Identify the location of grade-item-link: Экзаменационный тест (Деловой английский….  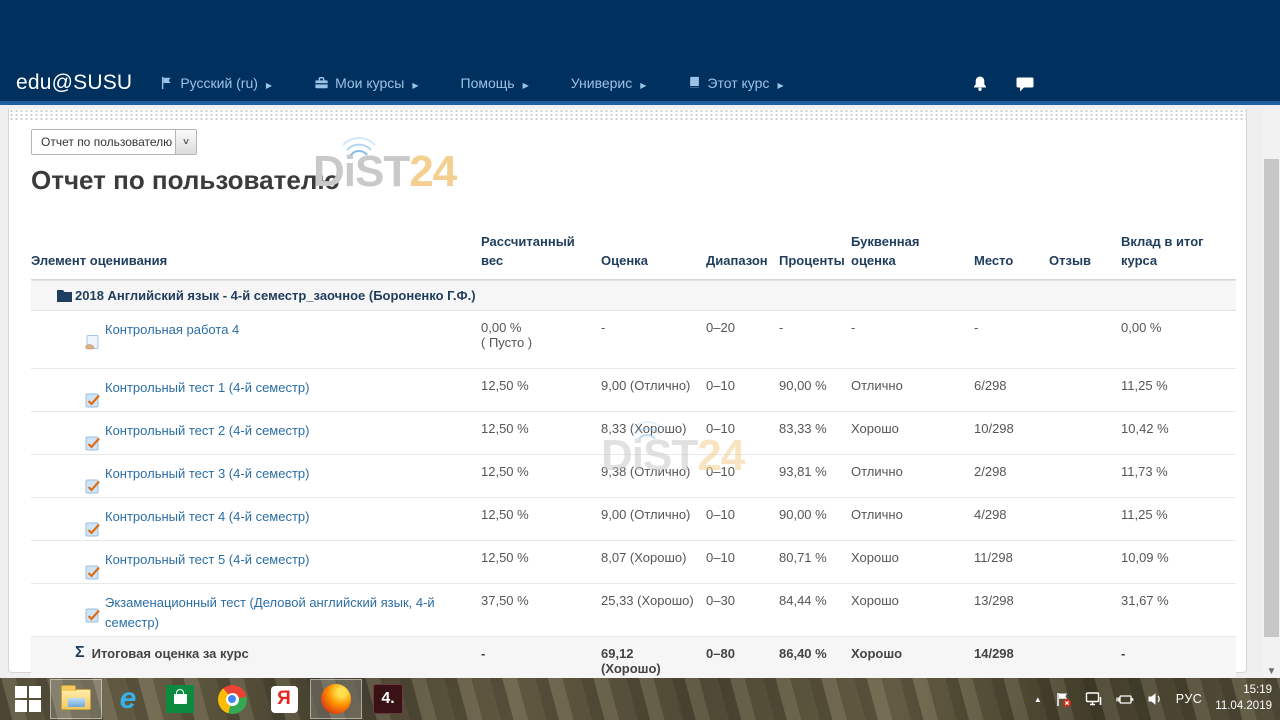
(270, 612).